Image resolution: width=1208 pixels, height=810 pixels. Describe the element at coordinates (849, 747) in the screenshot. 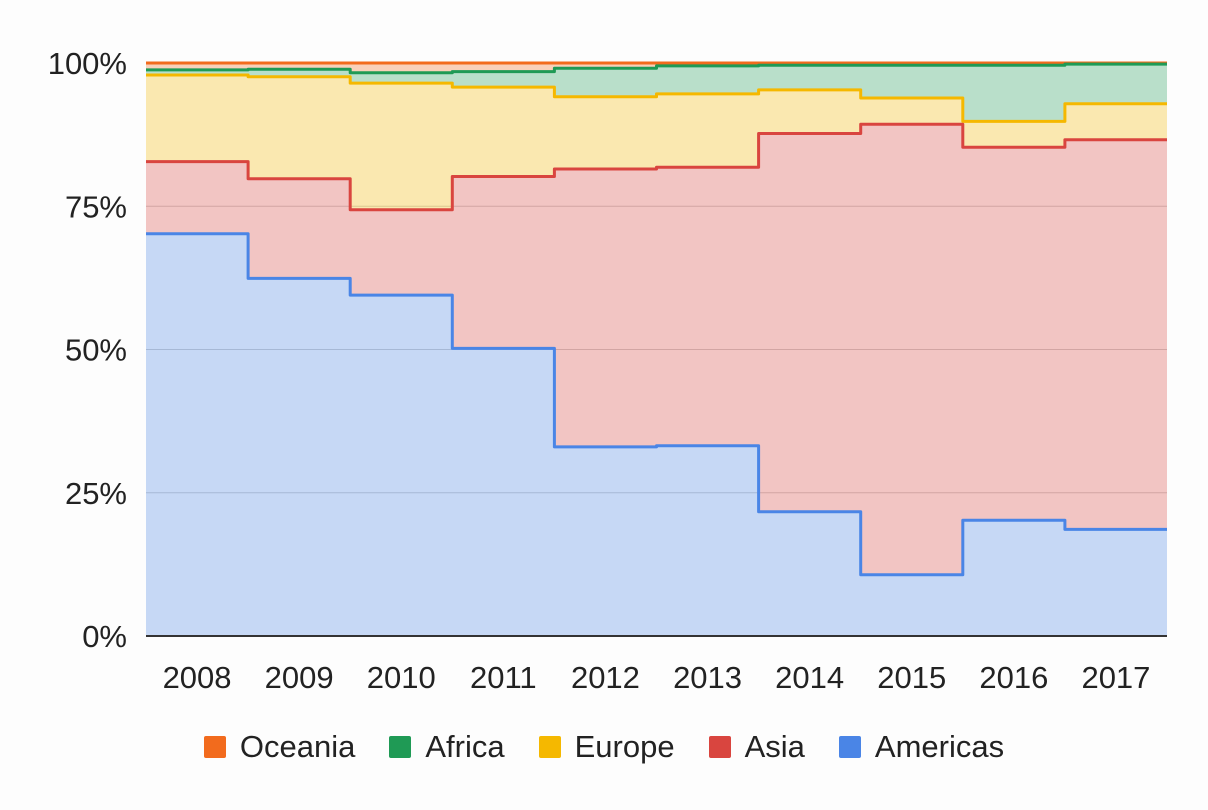

I see `legend-swatch-americas` at that location.